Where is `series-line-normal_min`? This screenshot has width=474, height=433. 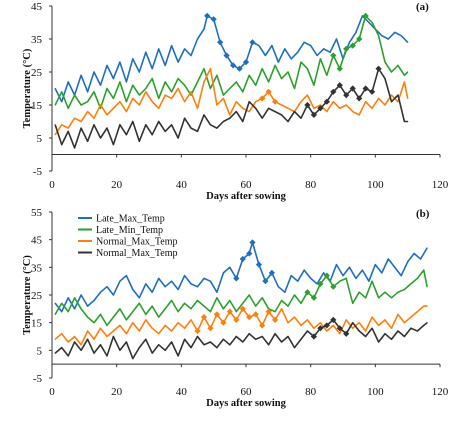 series-line-normal_min is located at coordinates (241, 339).